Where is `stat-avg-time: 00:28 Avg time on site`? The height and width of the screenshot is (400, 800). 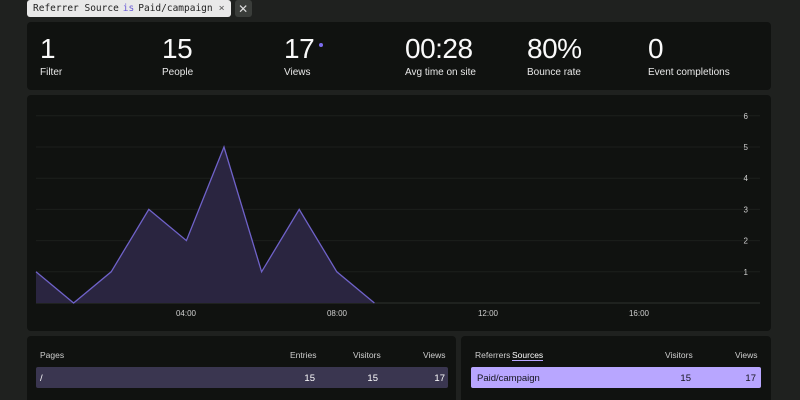 stat-avg-time: 00:28 Avg time on site is located at coordinates (440, 56).